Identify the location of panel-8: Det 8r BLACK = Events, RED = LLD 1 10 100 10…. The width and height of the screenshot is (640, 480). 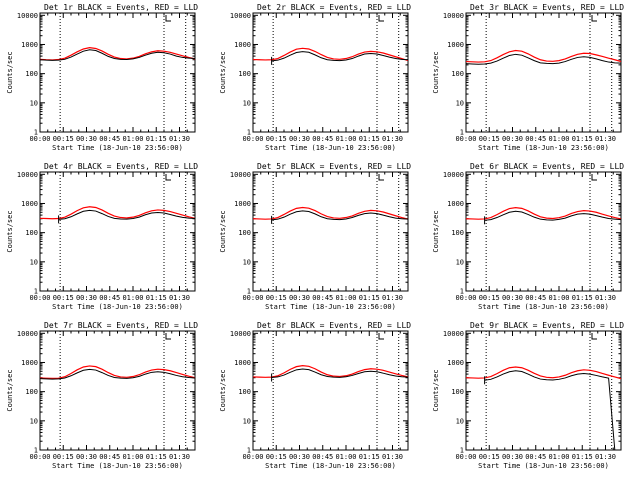
(315, 395).